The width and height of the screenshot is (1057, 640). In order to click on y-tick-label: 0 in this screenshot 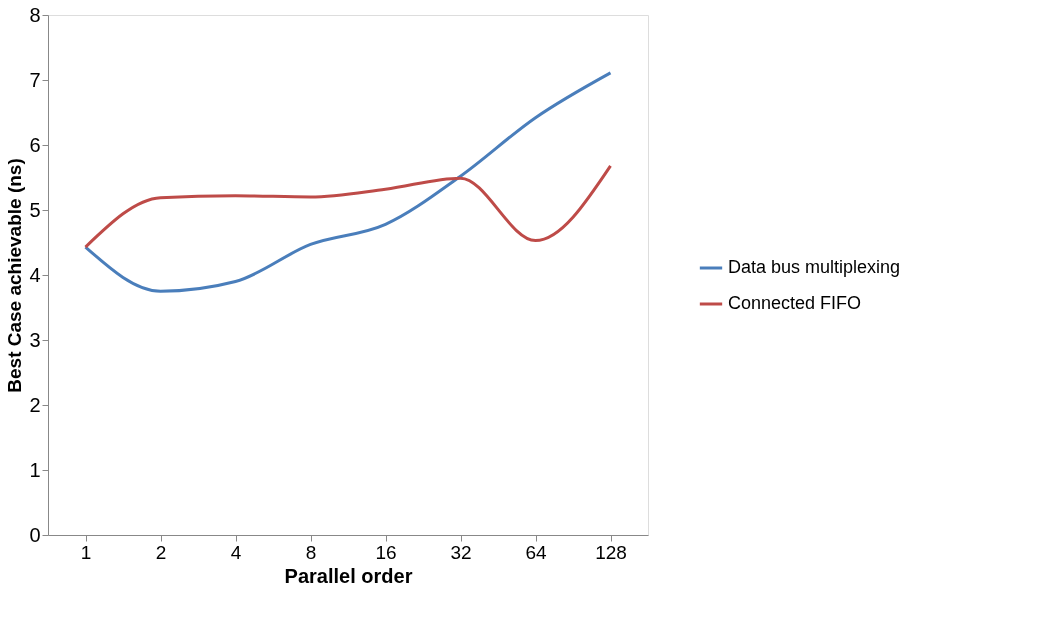, I will do `click(35, 534)`.